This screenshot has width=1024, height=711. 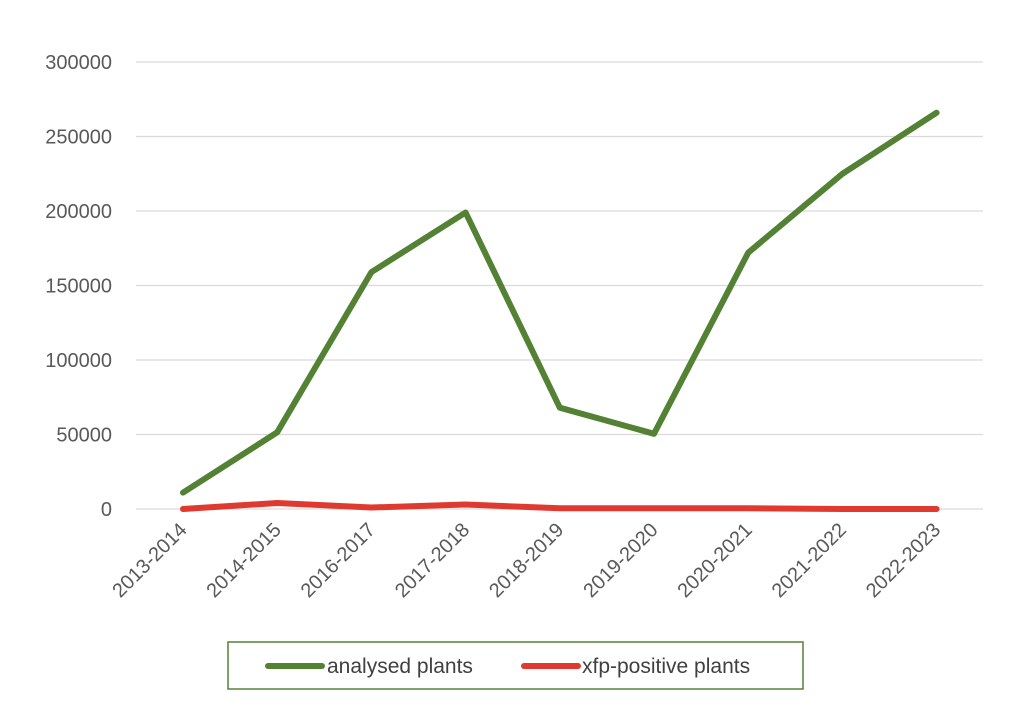 What do you see at coordinates (666, 666) in the screenshot?
I see `legend-label: xfp-positive plants` at bounding box center [666, 666].